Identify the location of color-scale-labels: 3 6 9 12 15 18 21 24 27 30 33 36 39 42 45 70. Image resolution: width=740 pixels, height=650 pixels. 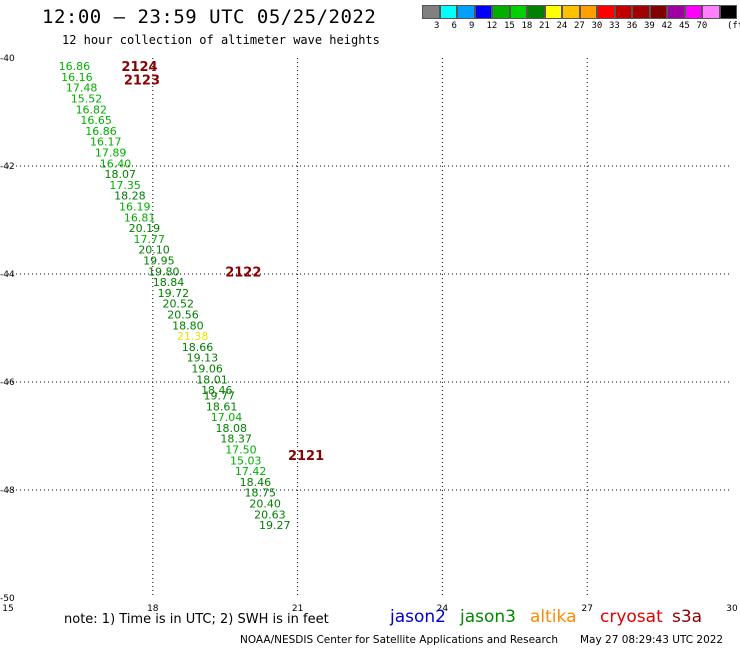
(581, 27).